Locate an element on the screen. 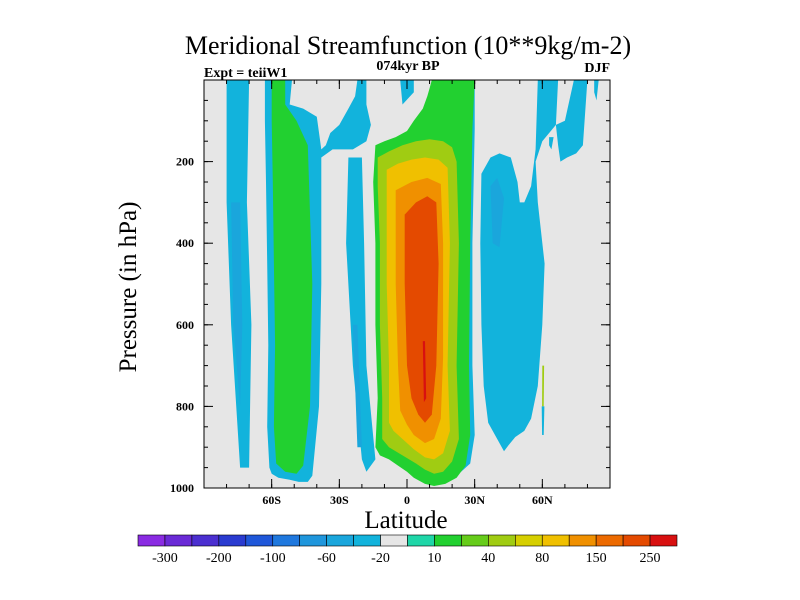  colorbar-label: 150 is located at coordinates (596, 558).